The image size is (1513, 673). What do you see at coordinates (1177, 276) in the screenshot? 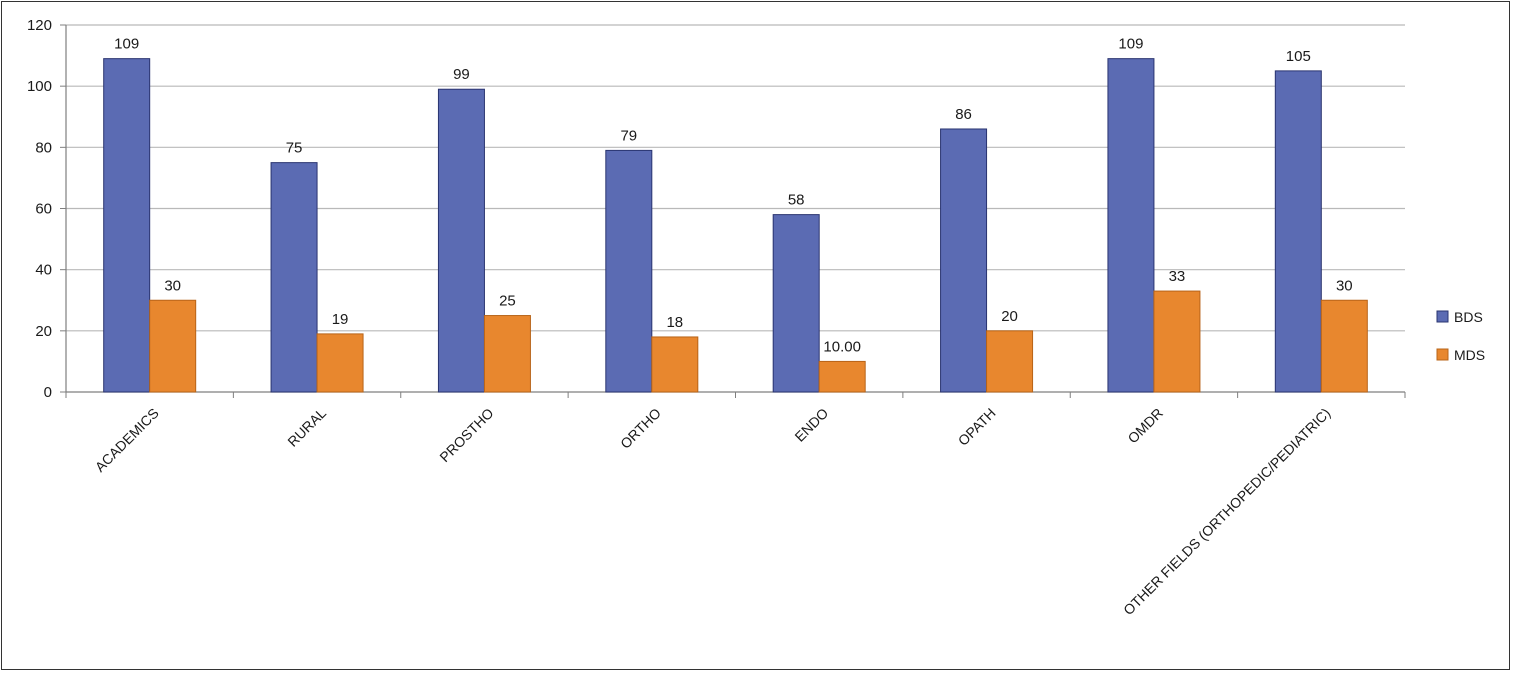
I see `data-label-mds: 33` at bounding box center [1177, 276].